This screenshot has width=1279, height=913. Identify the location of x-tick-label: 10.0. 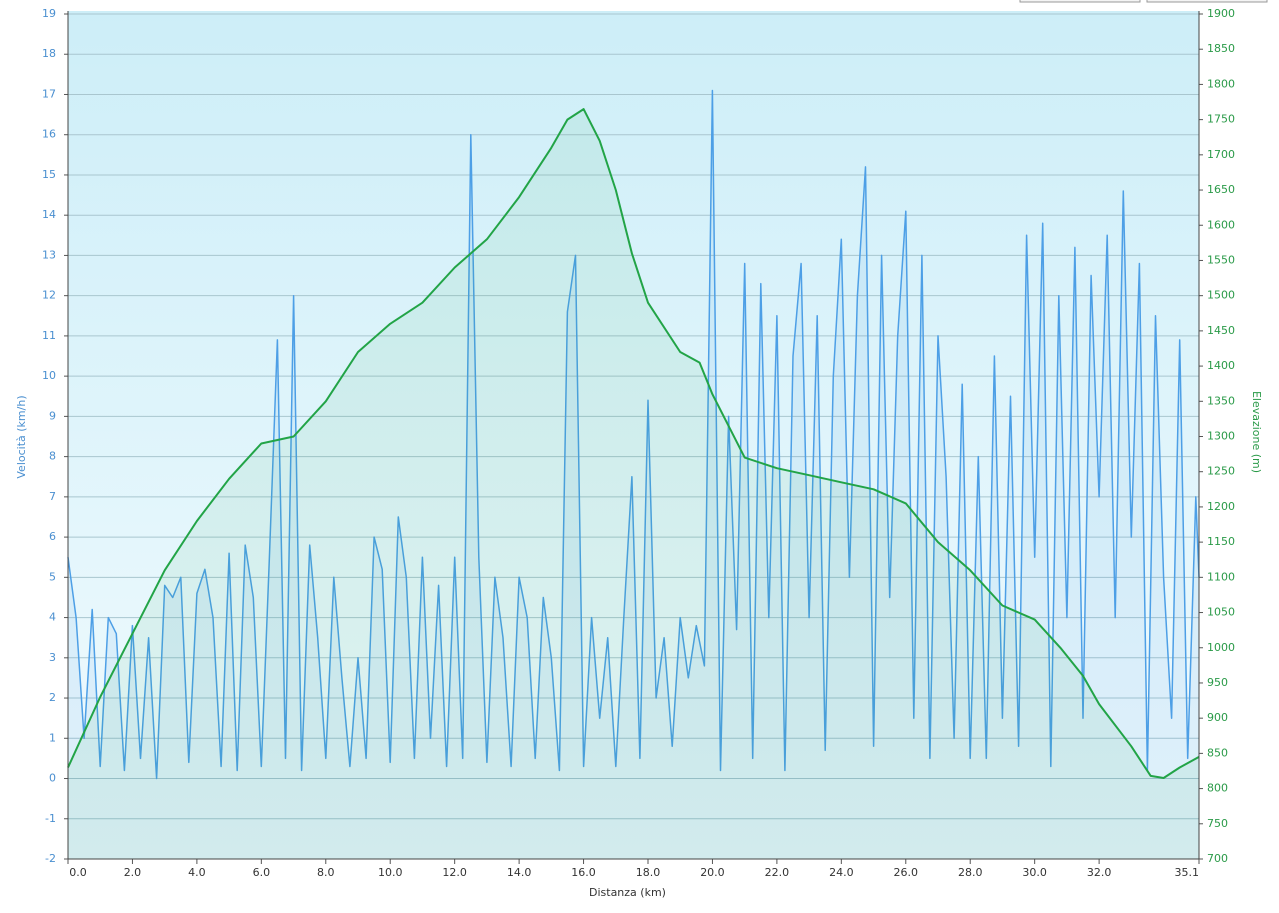
(390, 872).